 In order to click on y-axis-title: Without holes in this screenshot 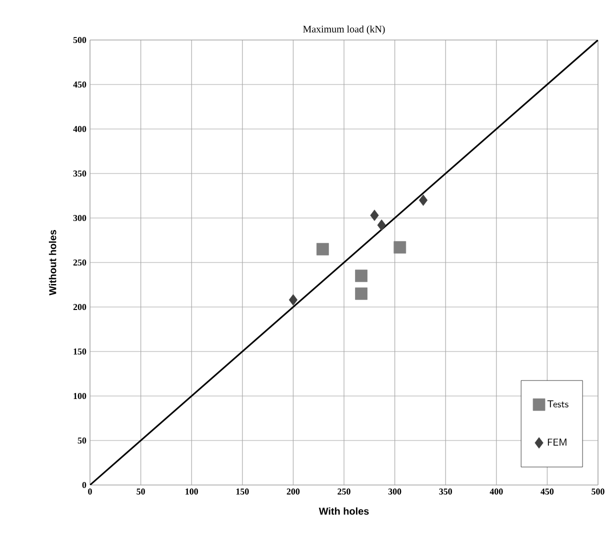, I will do `click(52, 263)`.